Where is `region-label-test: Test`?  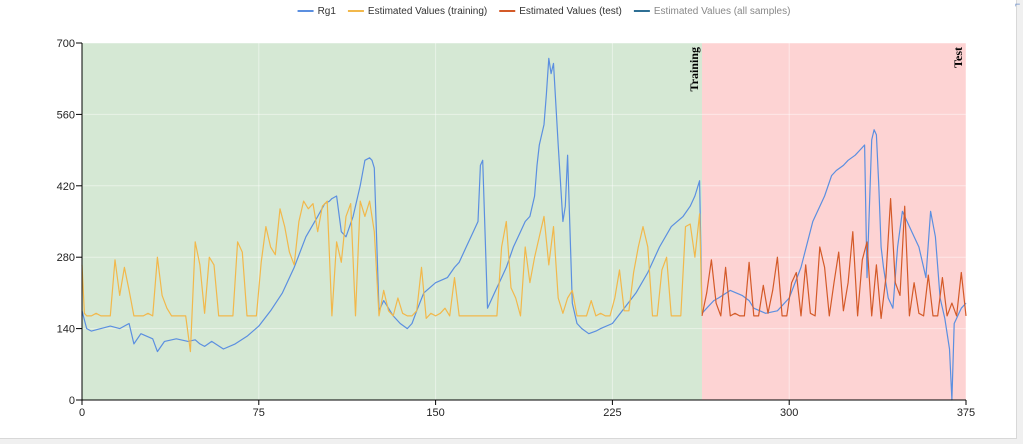
region-label-test: Test is located at coordinates (958, 57).